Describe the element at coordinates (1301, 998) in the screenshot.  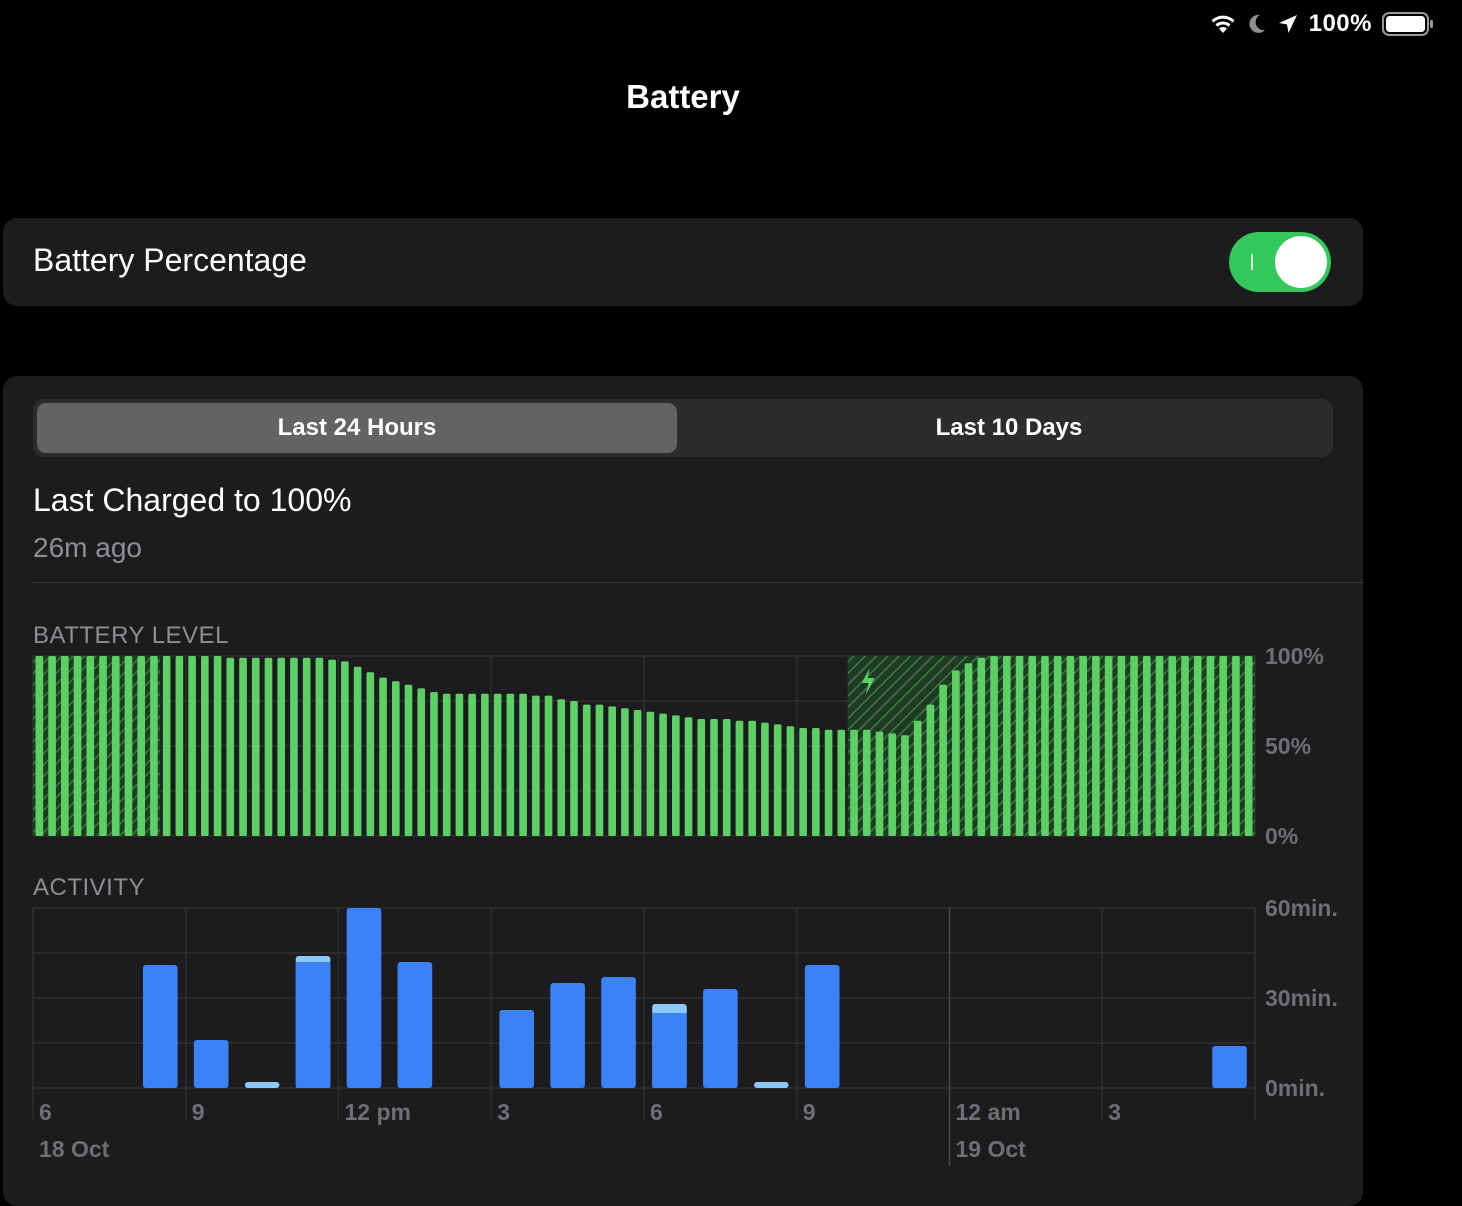
I see `activity-y-tick: 30min.` at that location.